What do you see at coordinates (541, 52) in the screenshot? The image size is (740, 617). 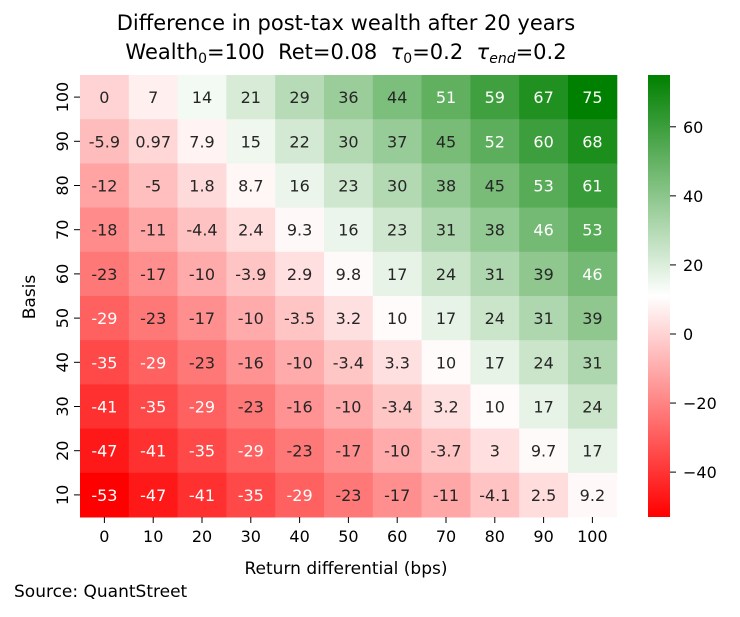 I see `subtitle-tauend-value: =0.2` at bounding box center [541, 52].